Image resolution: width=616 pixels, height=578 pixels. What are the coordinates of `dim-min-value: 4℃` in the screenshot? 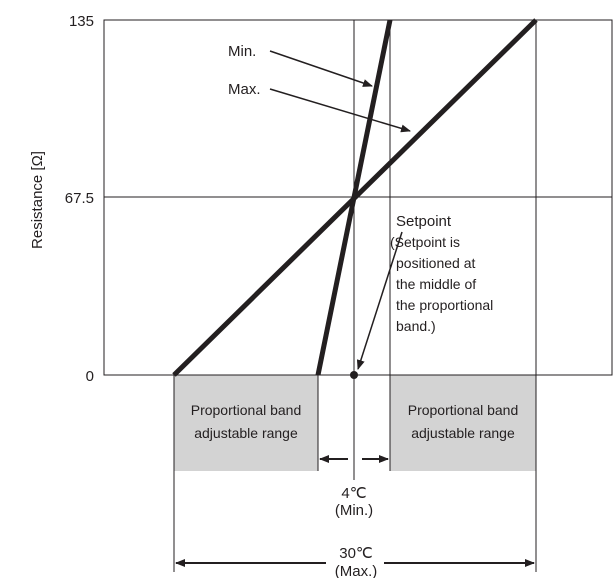 It's located at (353, 493).